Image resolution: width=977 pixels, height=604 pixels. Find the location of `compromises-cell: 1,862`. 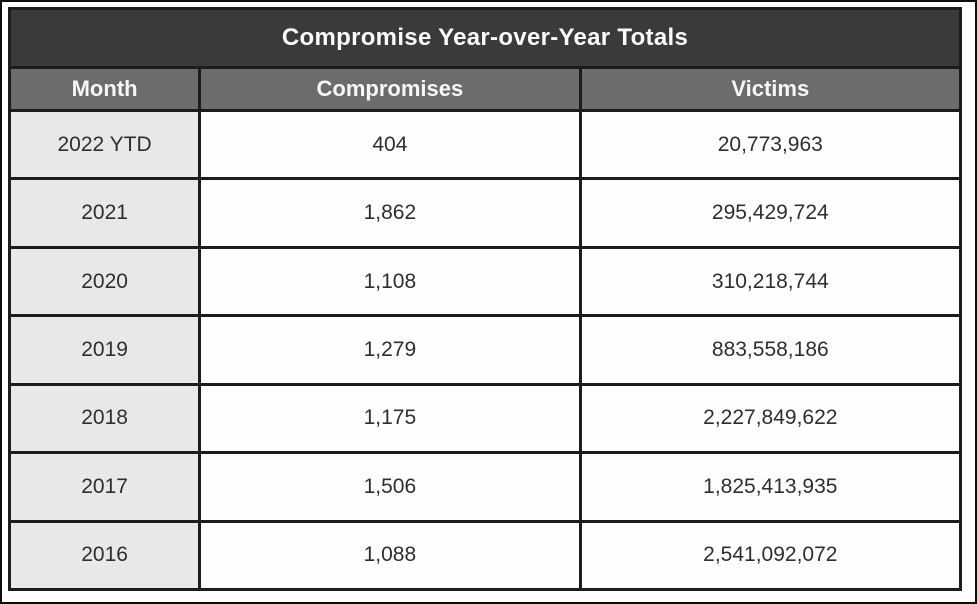

compromises-cell: 1,862 is located at coordinates (390, 213).